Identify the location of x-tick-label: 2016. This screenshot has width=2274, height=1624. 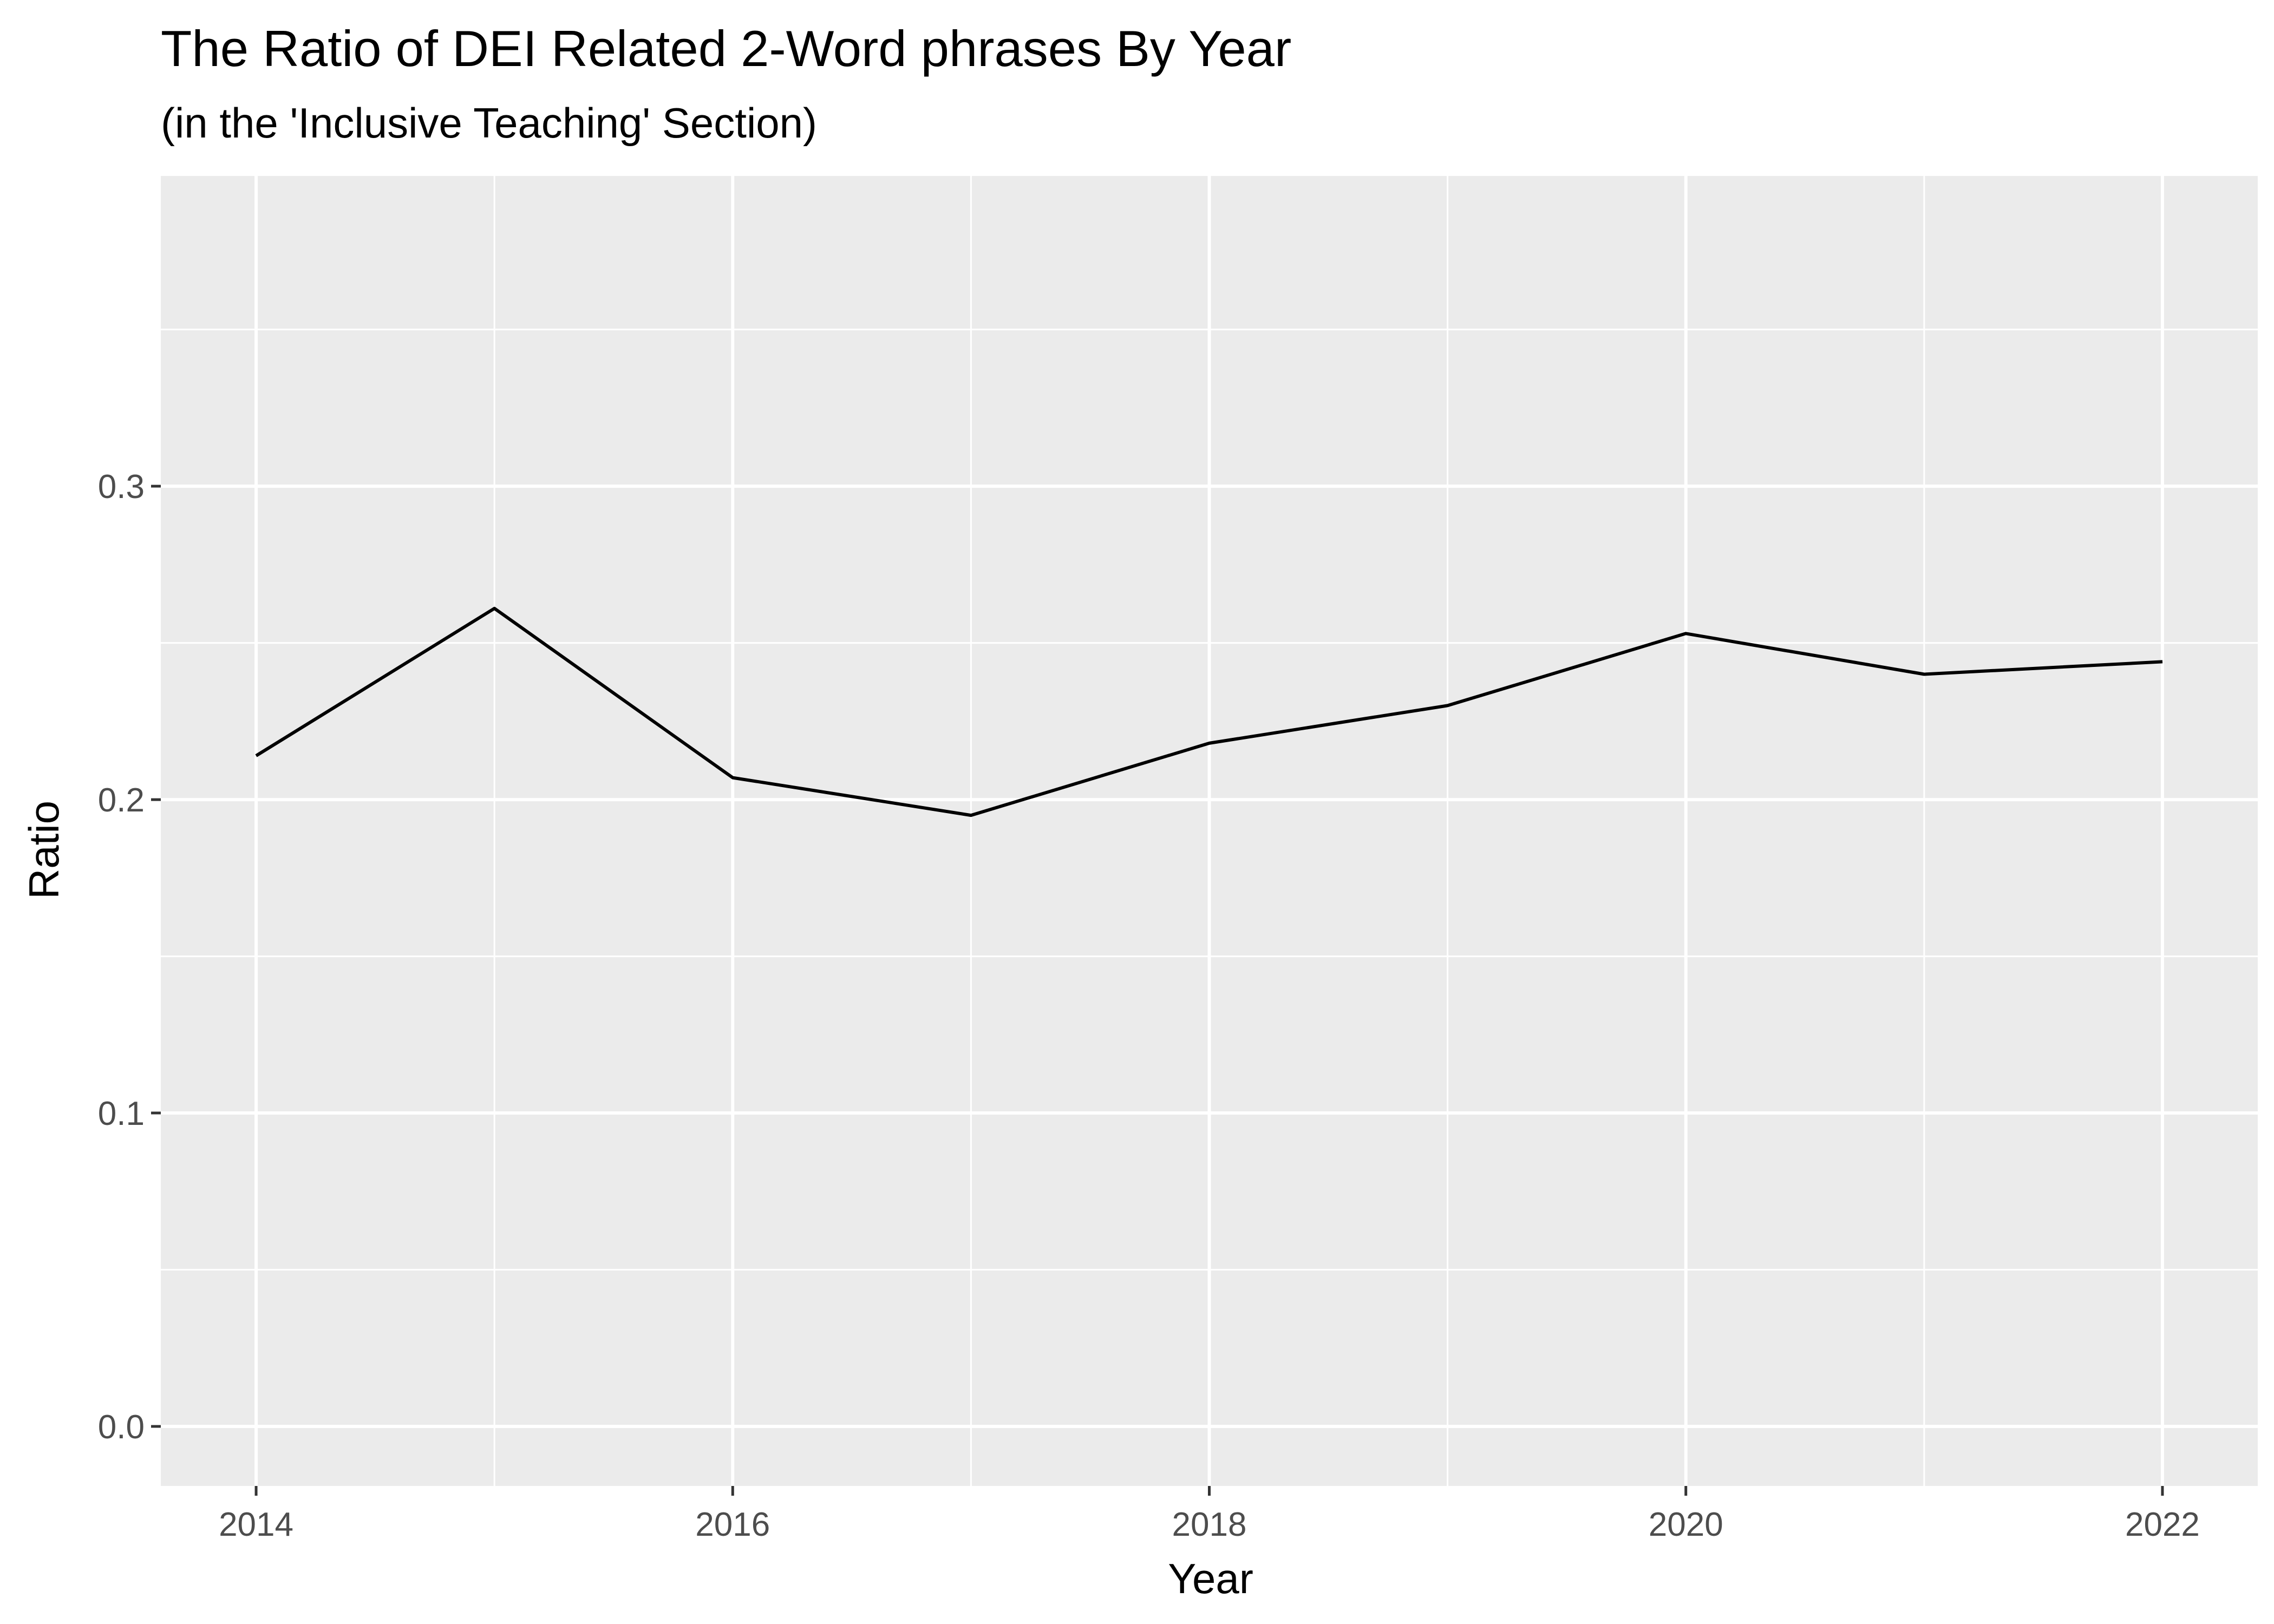
(733, 1525).